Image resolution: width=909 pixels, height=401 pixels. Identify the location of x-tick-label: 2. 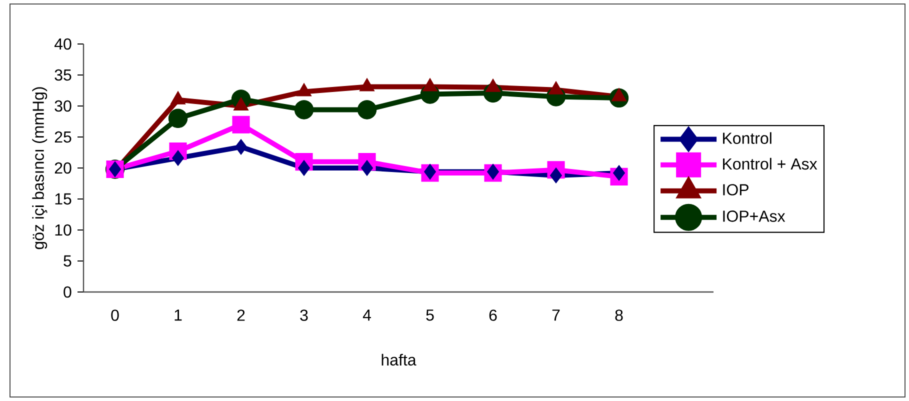
(241, 315).